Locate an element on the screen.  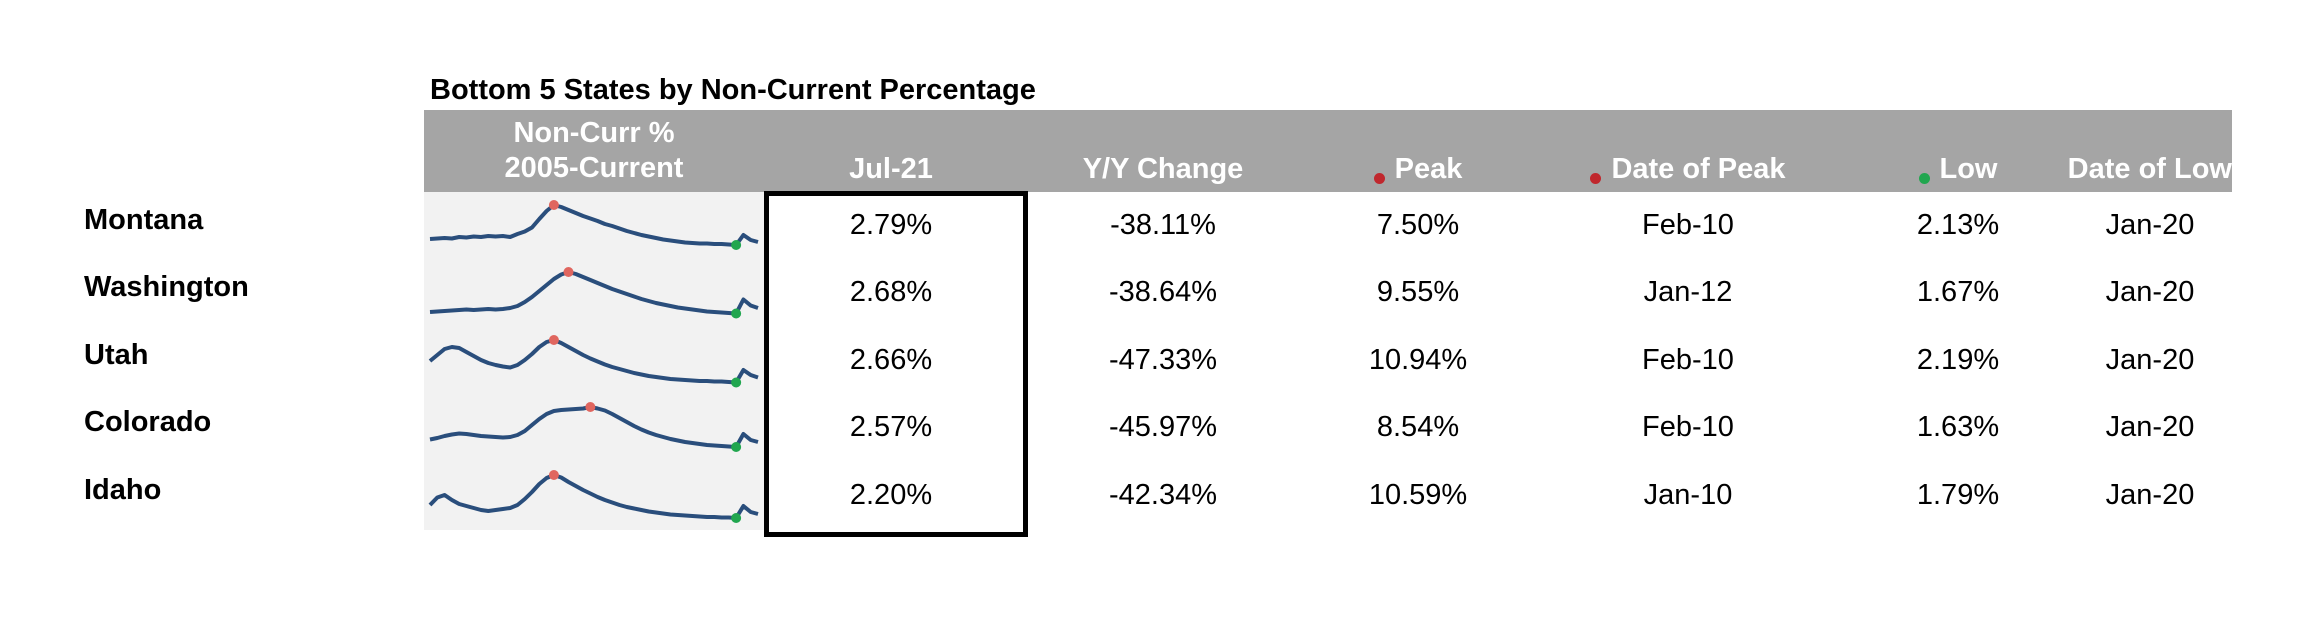
cell-low: 1.63% is located at coordinates (1958, 427).